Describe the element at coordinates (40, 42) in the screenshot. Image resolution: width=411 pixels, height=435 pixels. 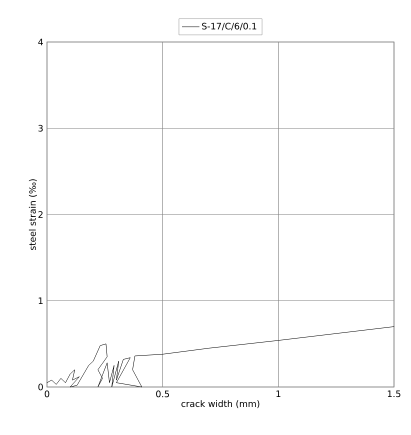
I see `y-tick-label: 4` at that location.